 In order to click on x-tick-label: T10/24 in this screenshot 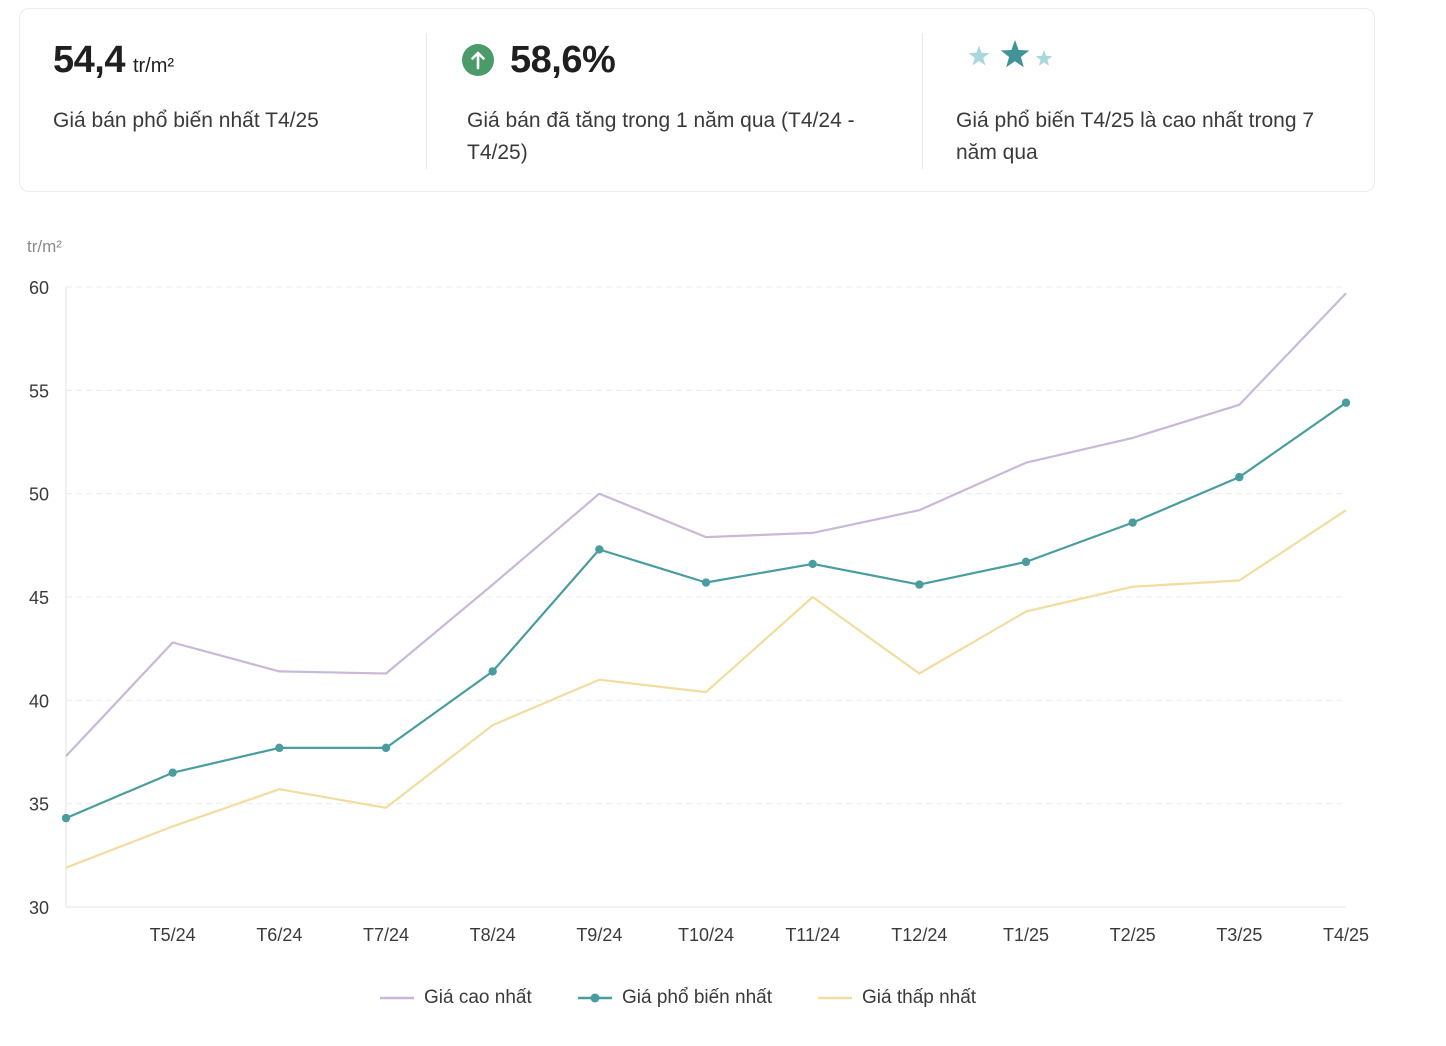, I will do `click(706, 935)`.